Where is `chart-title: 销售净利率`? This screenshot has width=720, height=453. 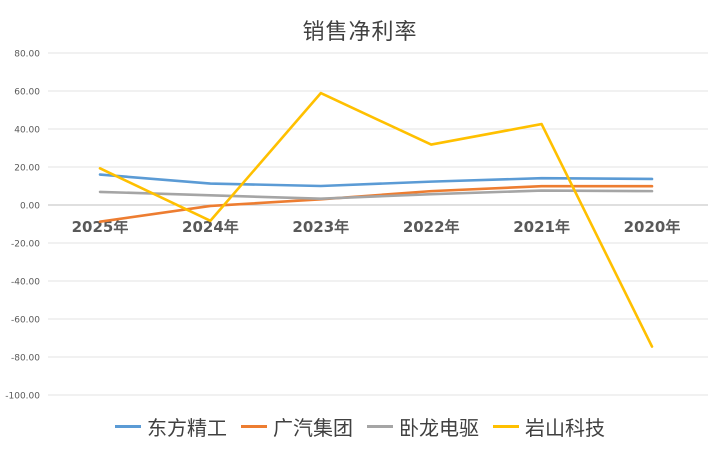 chart-title: 销售净利率 is located at coordinates (360, 32).